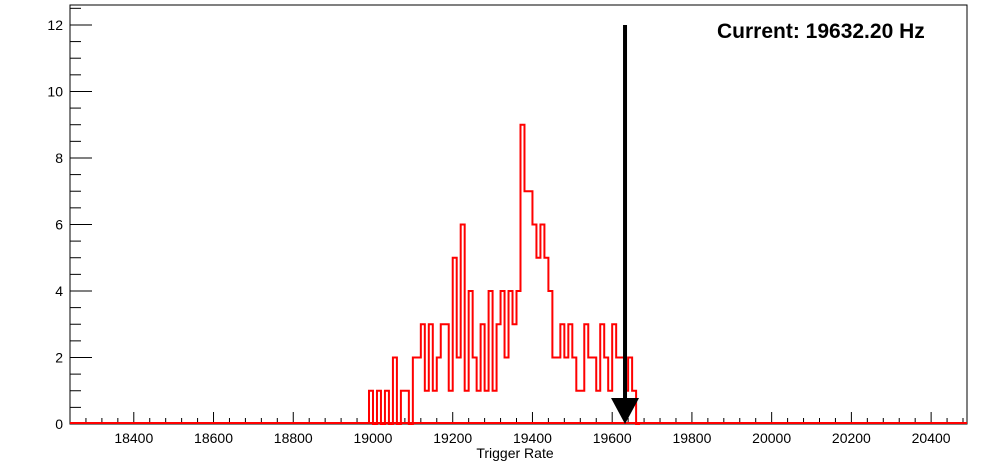  I want to click on current-rate-arrow-head, so click(625, 411).